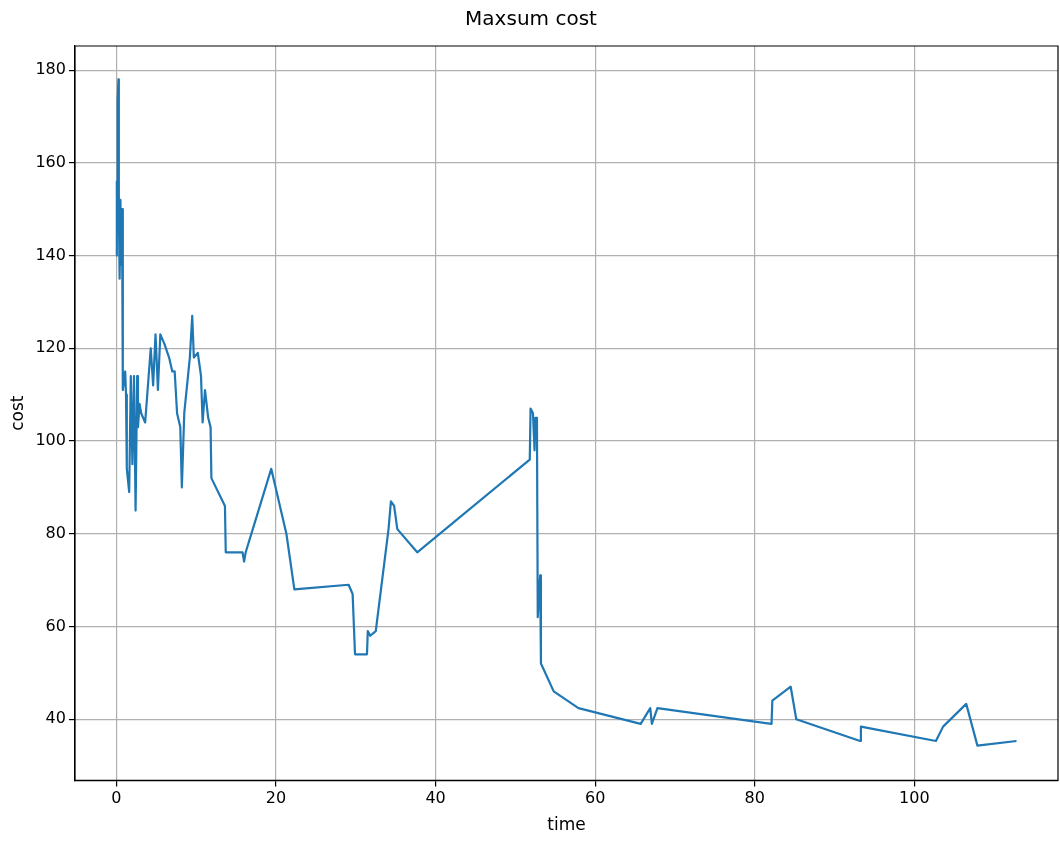  What do you see at coordinates (595, 798) in the screenshot?
I see `x-tick-label: 60` at bounding box center [595, 798].